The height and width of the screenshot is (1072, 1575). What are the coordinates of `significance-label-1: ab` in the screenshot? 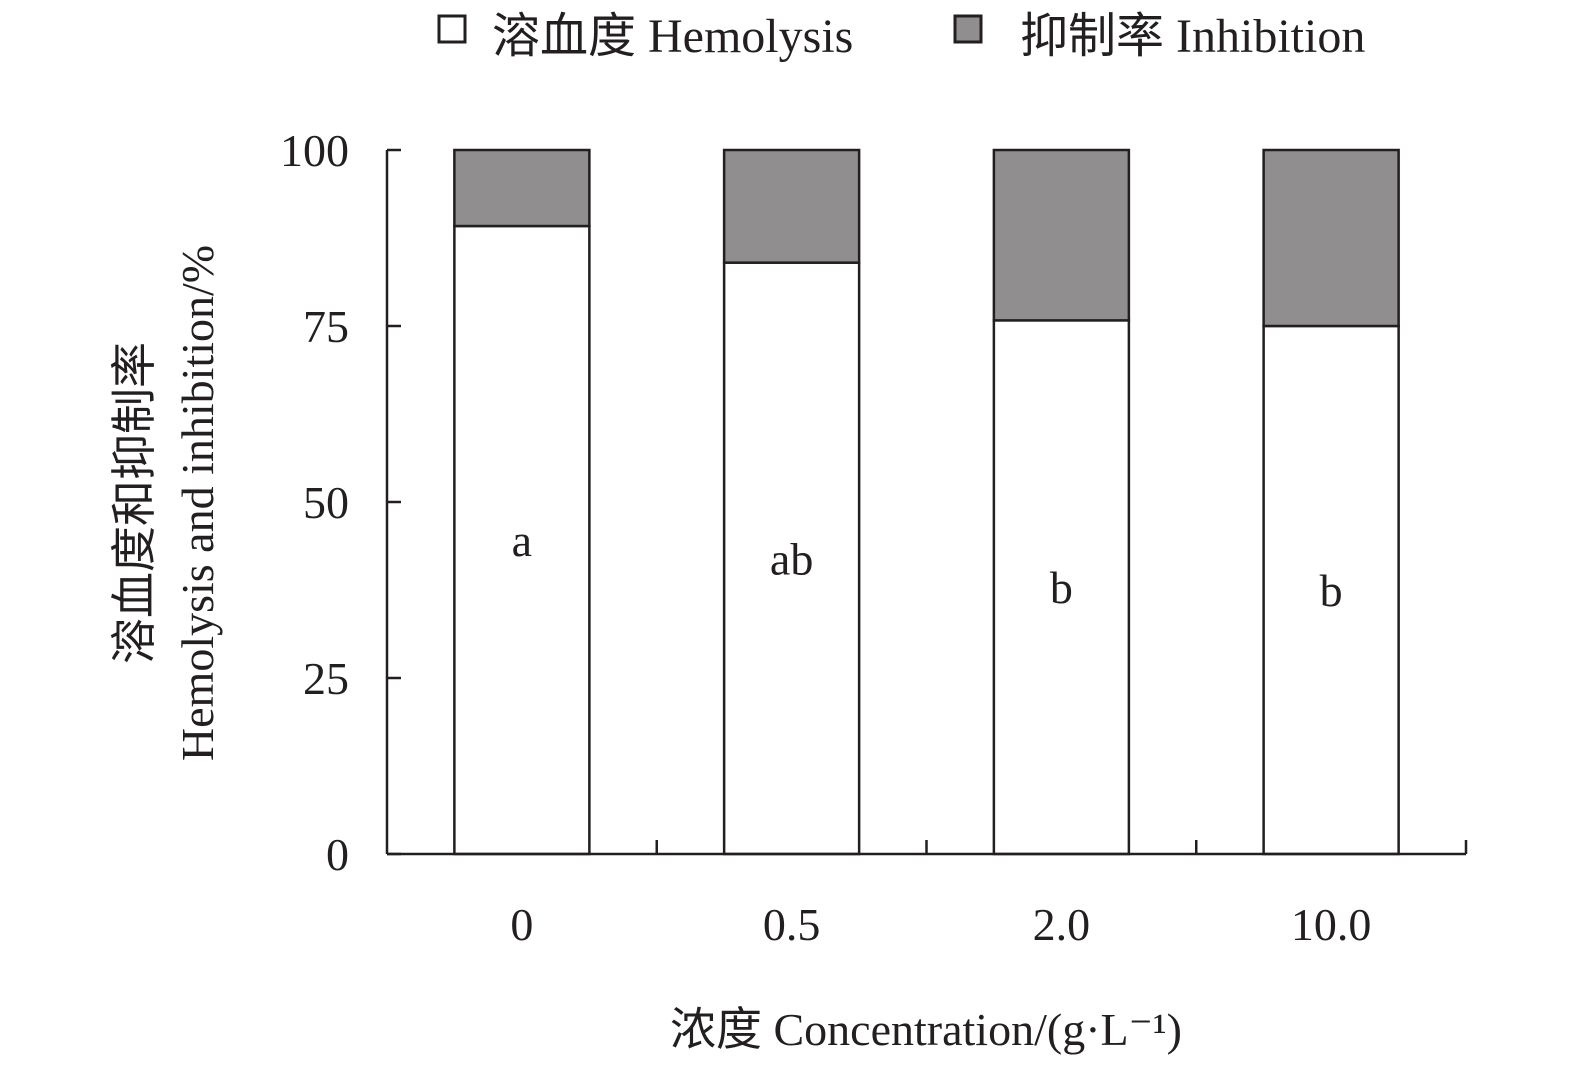 It's located at (791, 558).